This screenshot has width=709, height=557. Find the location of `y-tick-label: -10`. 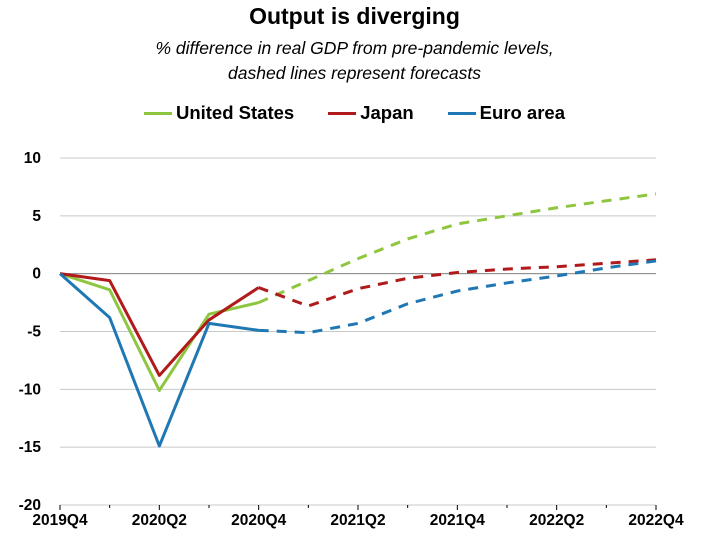

y-tick-label: -10 is located at coordinates (30, 389).